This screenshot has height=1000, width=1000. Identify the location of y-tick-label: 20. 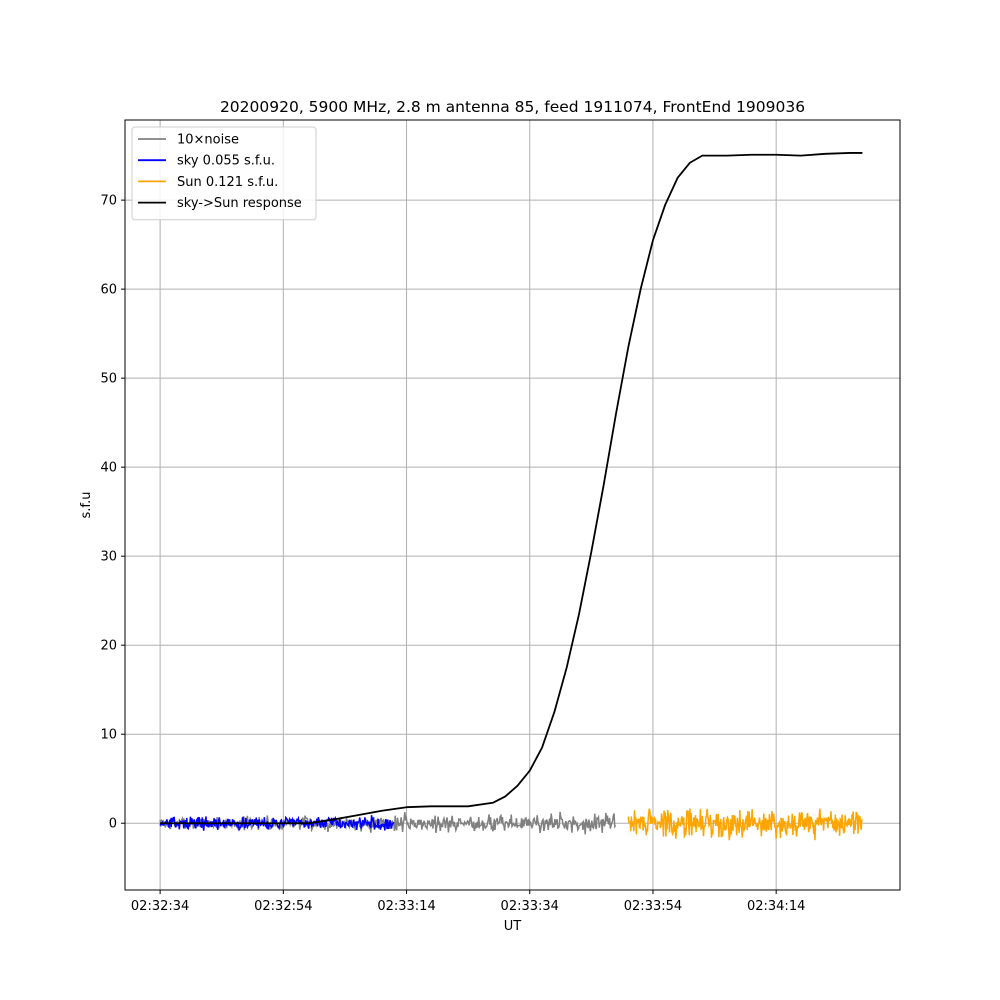
(108, 646).